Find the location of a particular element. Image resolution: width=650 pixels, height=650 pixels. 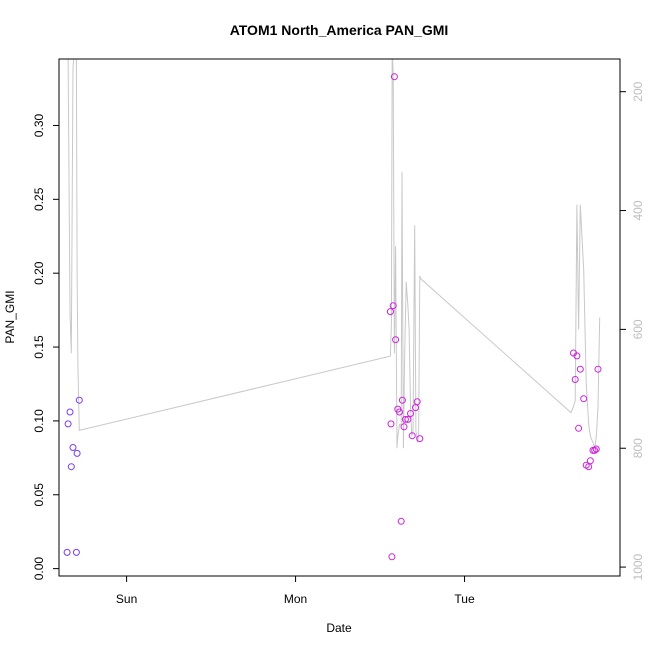

y-tick-label: 0.15 is located at coordinates (39, 347).